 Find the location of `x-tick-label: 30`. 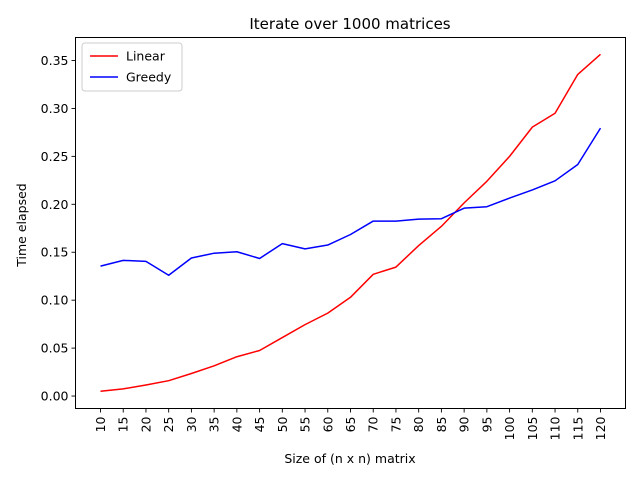

x-tick-label: 30 is located at coordinates (191, 424).